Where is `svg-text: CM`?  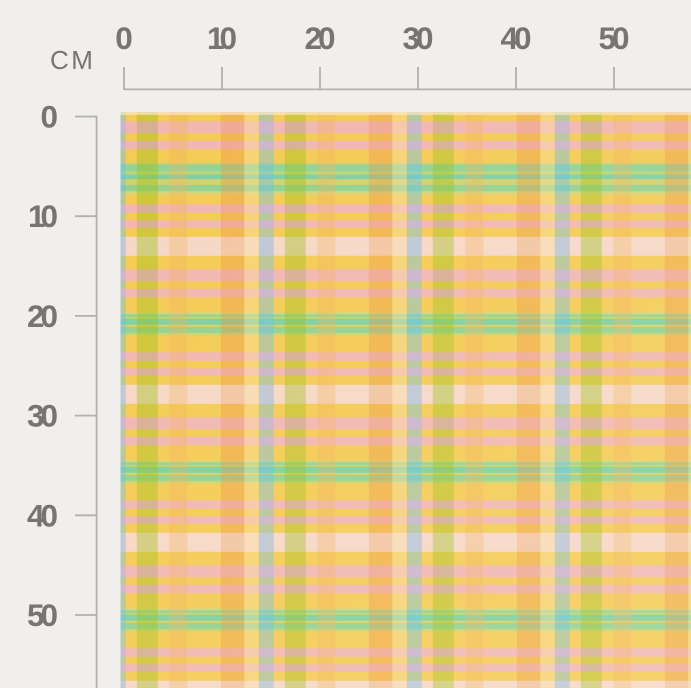
svg-text: CM is located at coordinates (72, 60).